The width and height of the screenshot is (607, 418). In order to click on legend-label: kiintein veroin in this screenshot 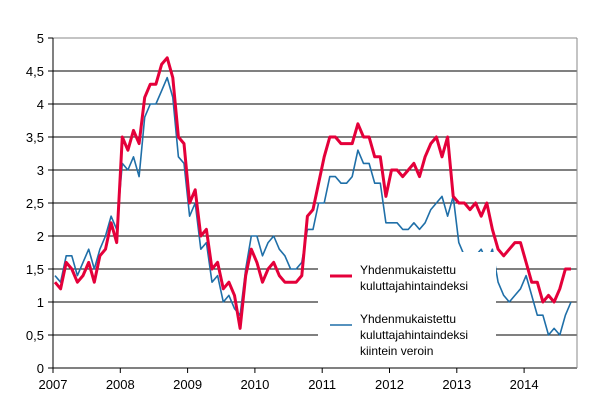, I will do `click(396, 351)`.